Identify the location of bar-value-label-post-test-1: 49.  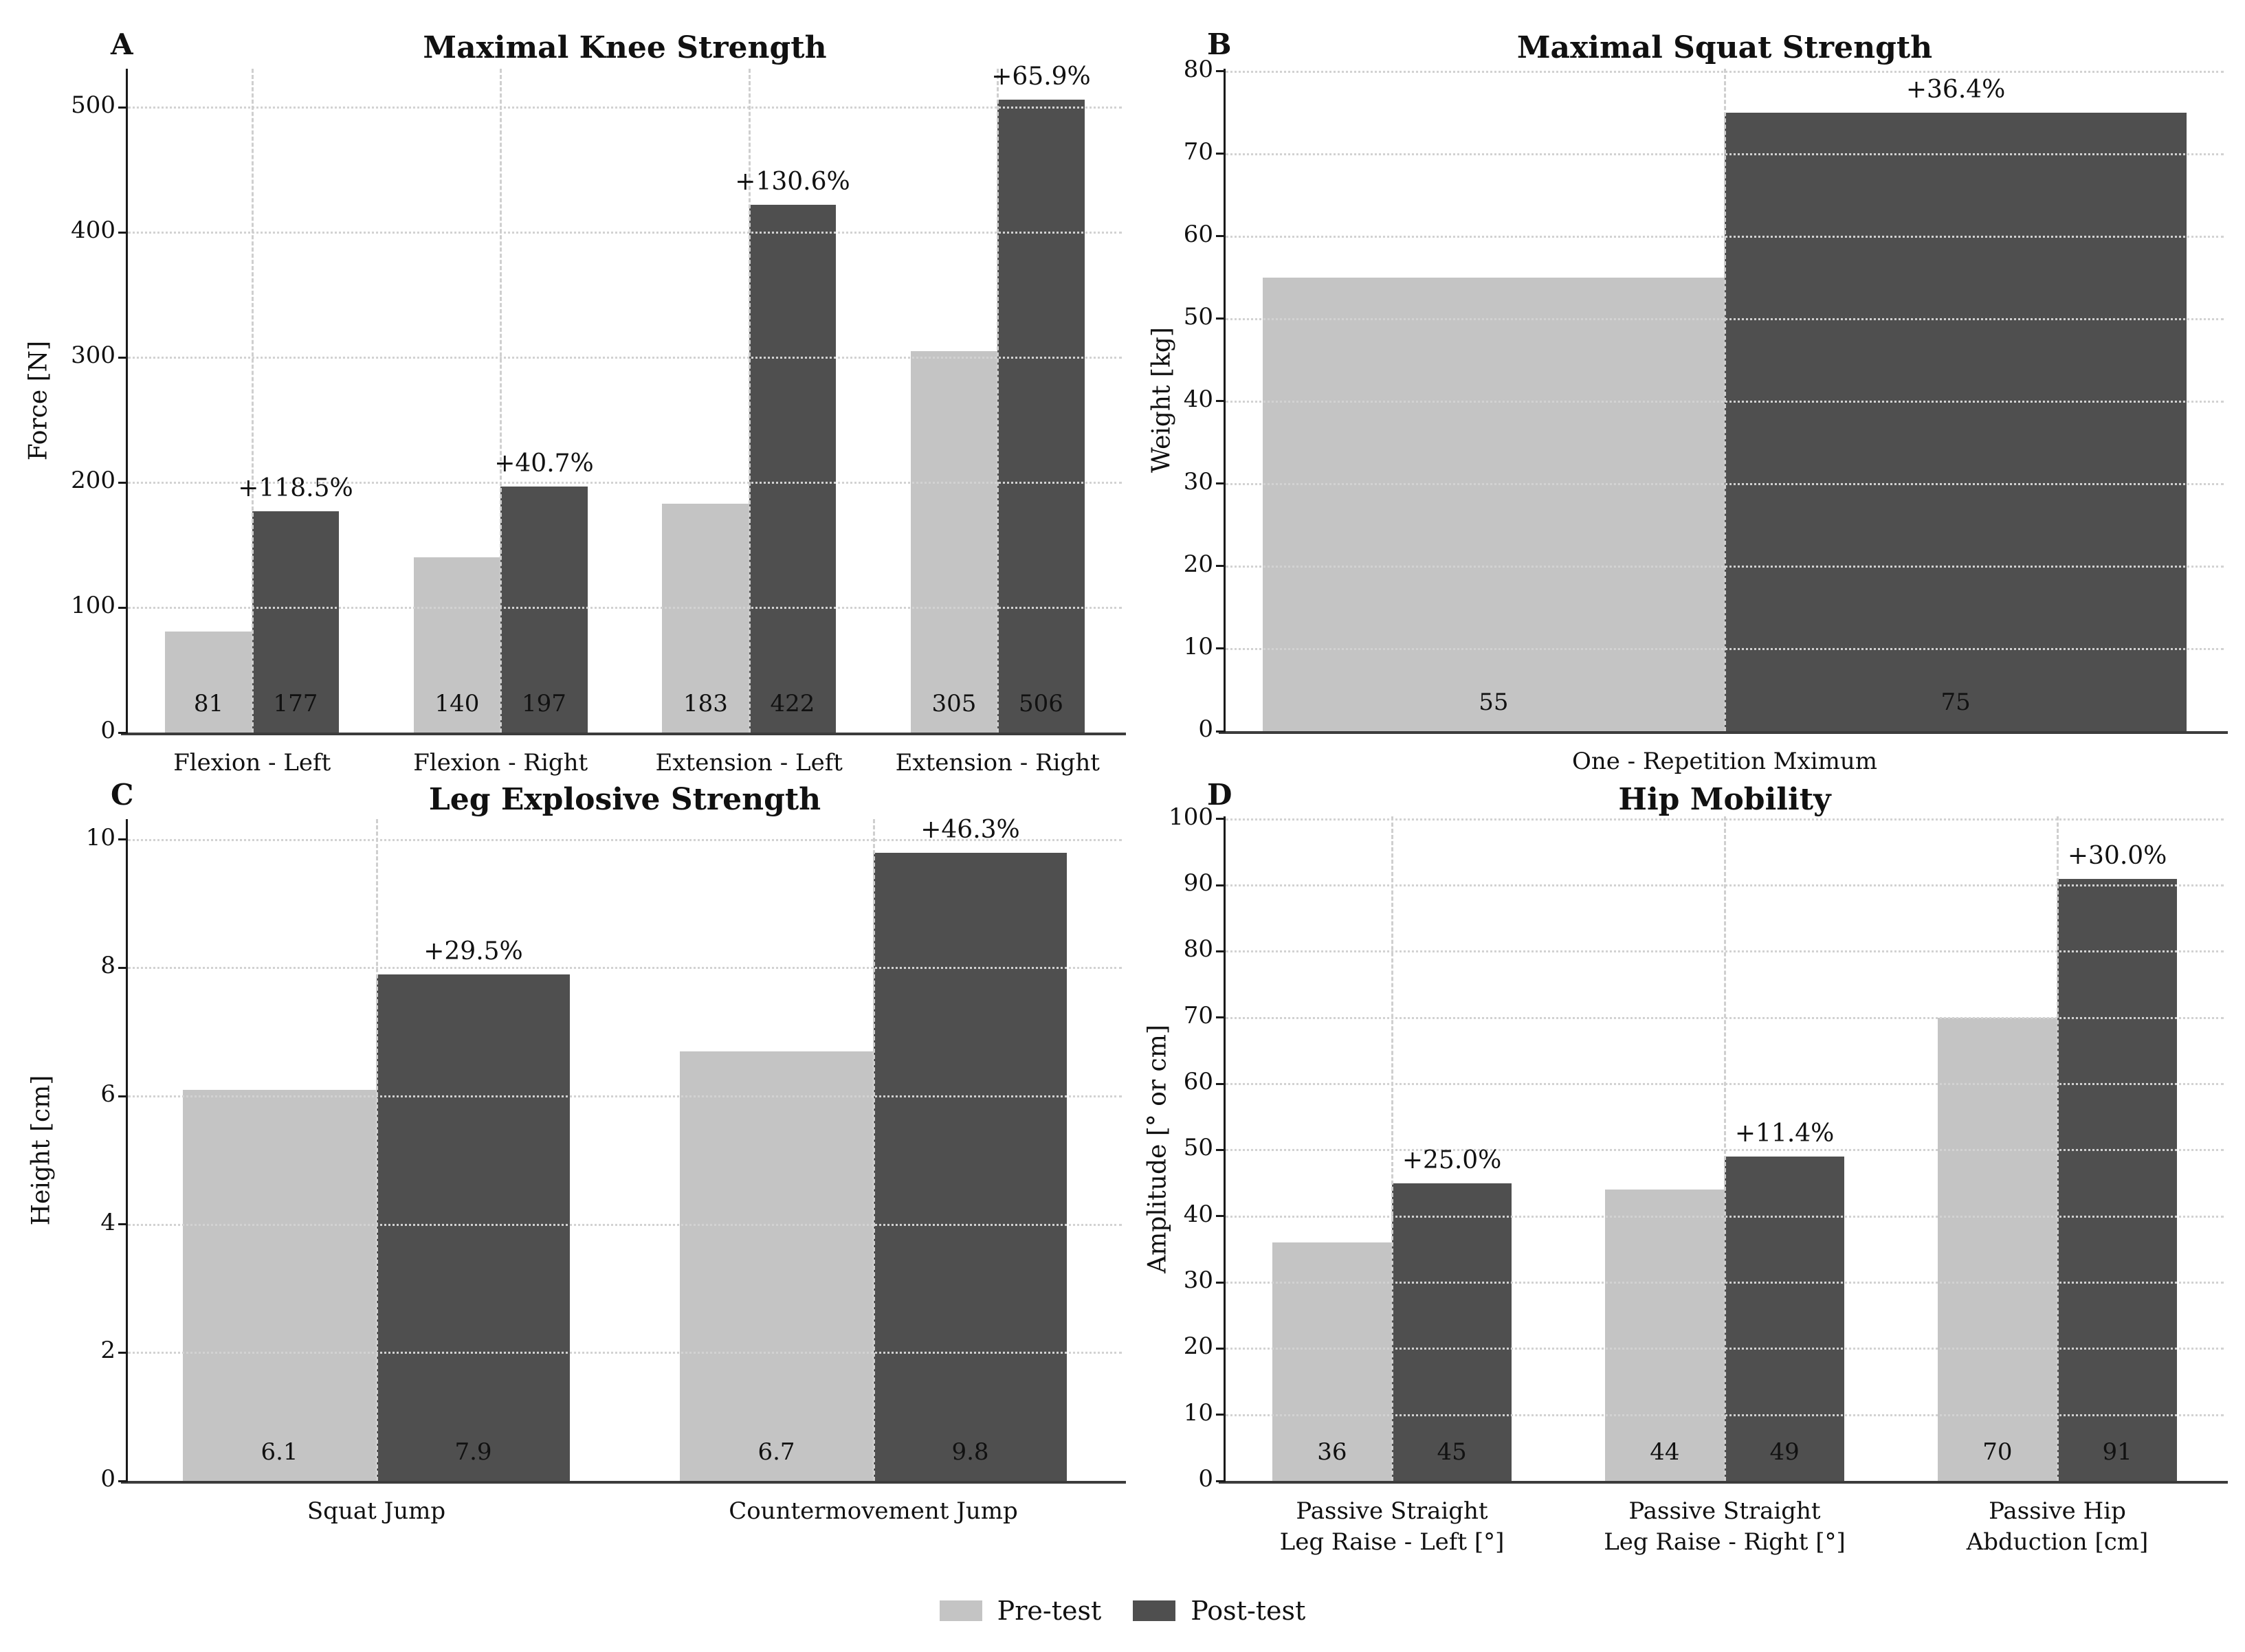
(1784, 1452).